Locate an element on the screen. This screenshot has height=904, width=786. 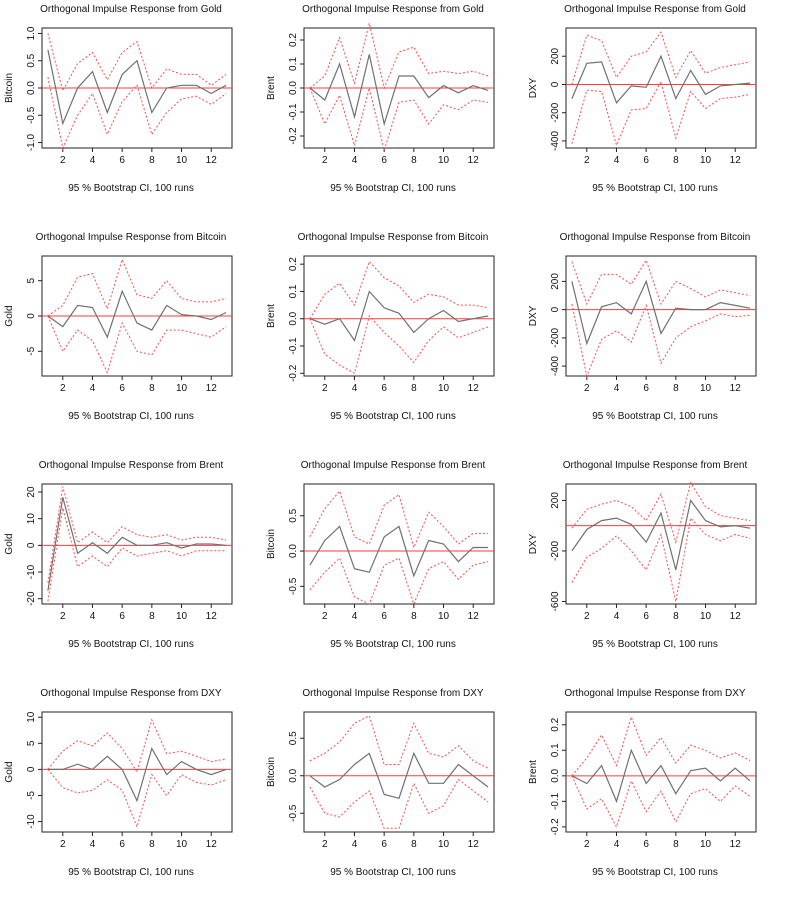
y-axis: -600 -200 200 is located at coordinates (558, 551).